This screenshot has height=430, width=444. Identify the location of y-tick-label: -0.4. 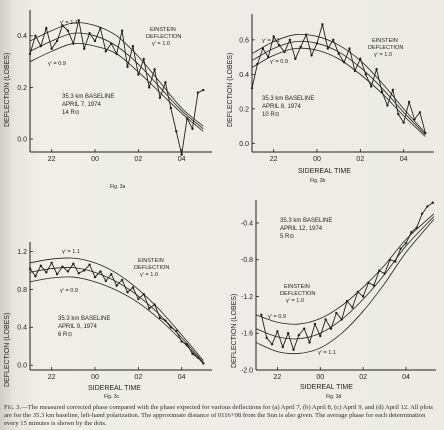
(247, 223).